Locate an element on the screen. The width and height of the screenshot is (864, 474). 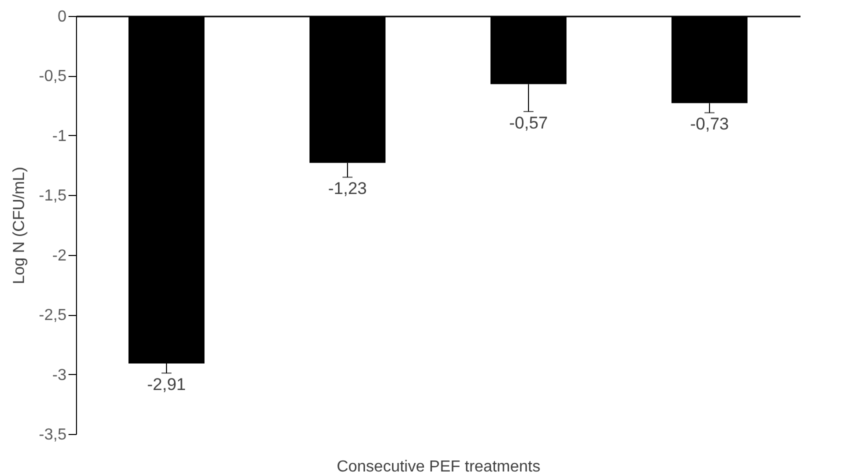
y-tick-label: -0,5 is located at coordinates (52, 77).